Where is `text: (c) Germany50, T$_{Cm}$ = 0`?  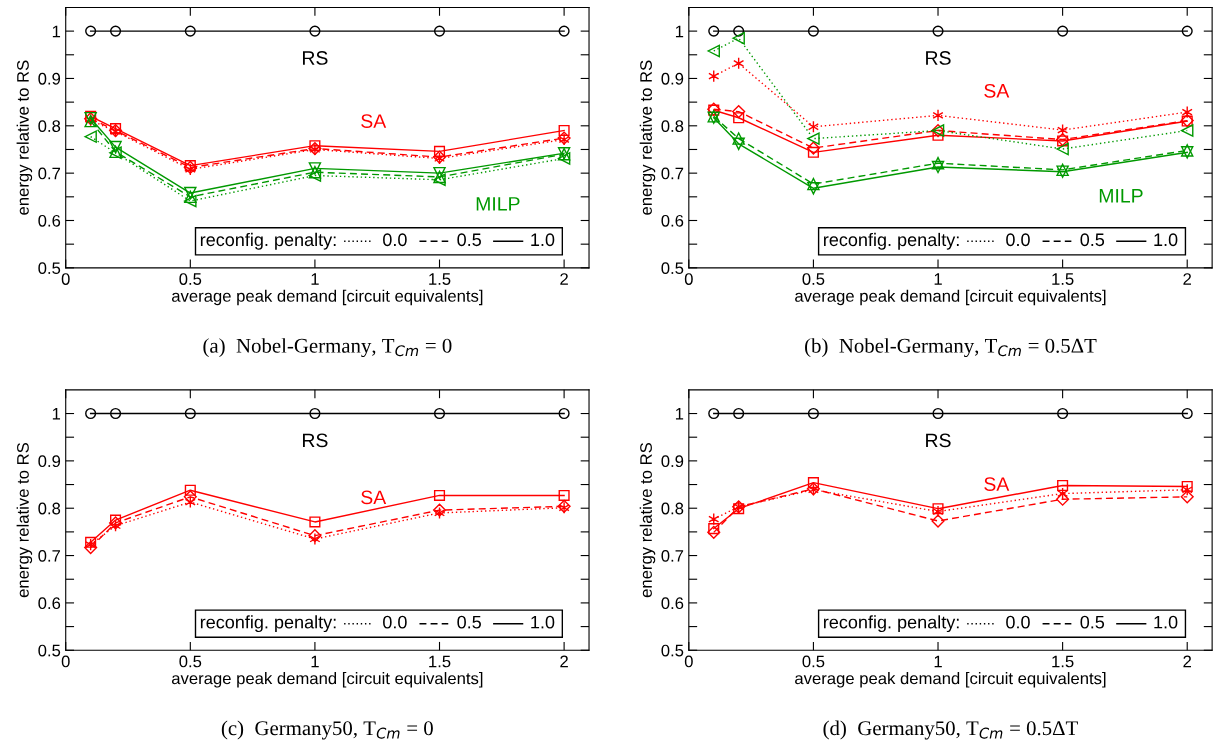 text: (c) Germany50, T$_{Cm}$ = 0 is located at coordinates (327, 730).